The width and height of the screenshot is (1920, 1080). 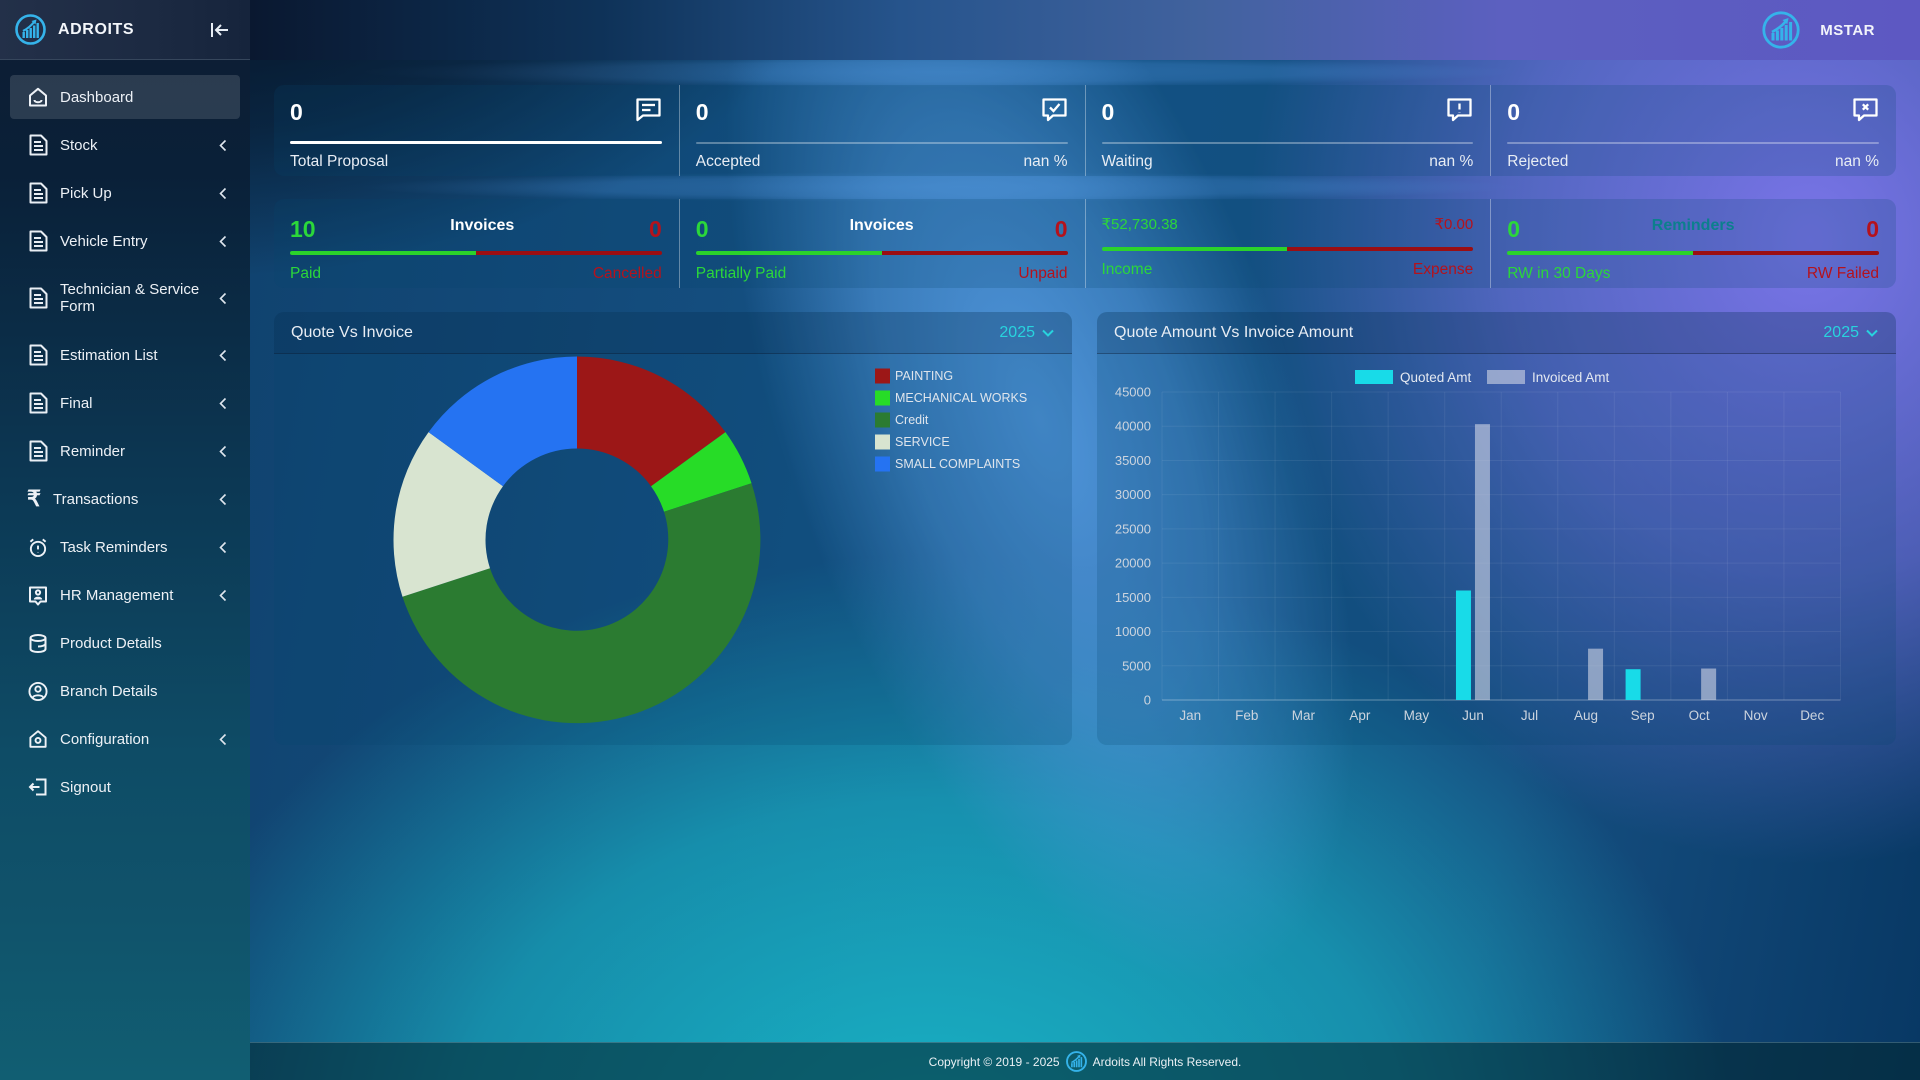 I want to click on svg-text: Jan, so click(x=1190, y=715).